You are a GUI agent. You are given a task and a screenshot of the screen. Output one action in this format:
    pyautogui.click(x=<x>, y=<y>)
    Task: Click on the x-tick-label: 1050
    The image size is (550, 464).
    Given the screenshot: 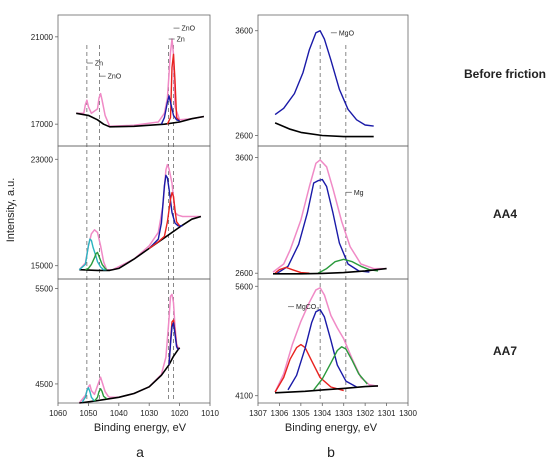 What is the action you would take?
    pyautogui.click(x=89, y=413)
    